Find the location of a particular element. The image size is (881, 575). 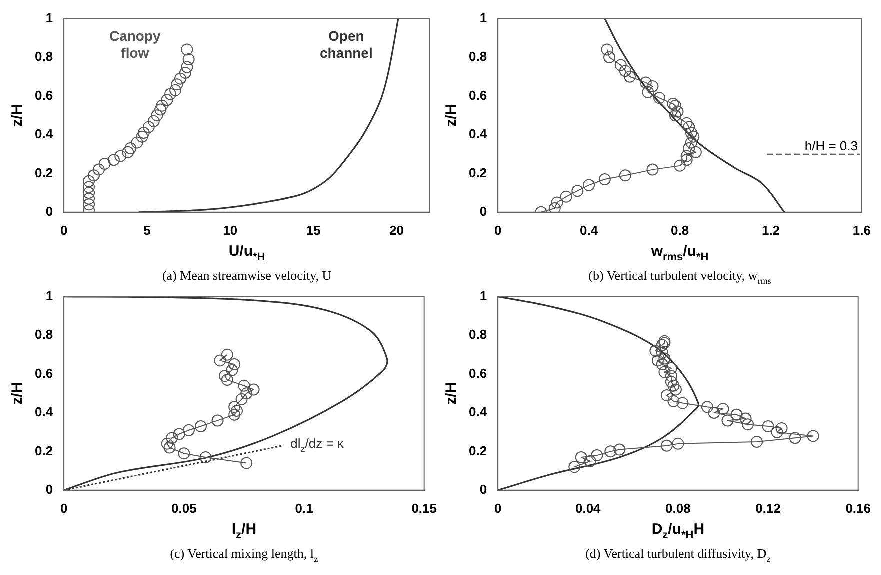

x-tick-label: 0.16 is located at coordinates (859, 508).